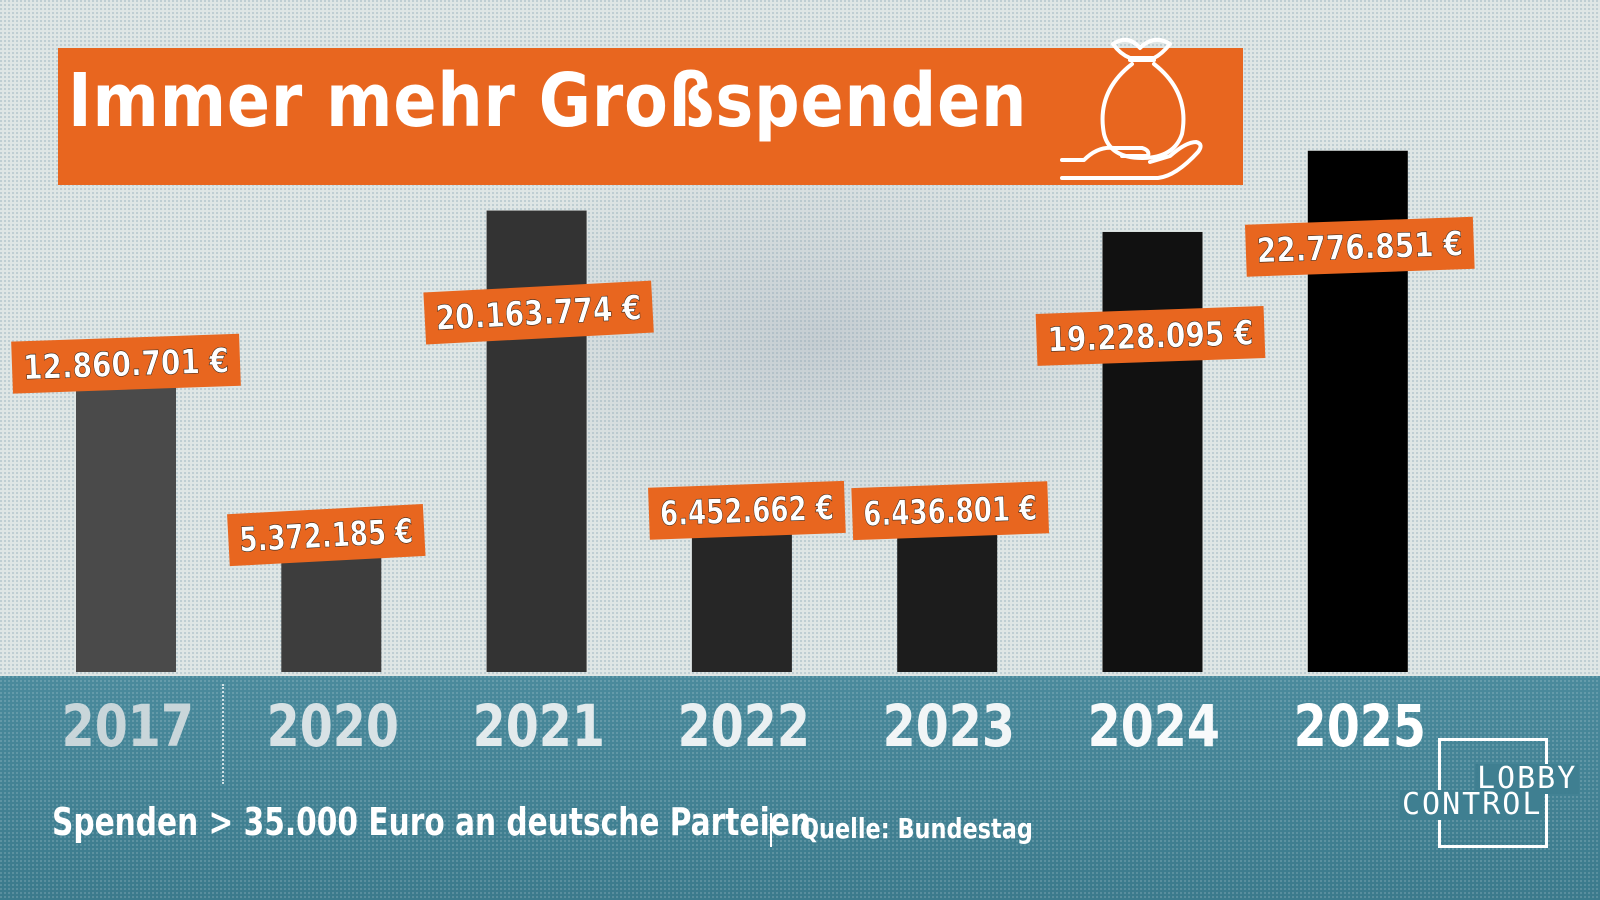 The width and height of the screenshot is (1600, 900). What do you see at coordinates (548, 101) in the screenshot?
I see `page-title: Immer mehr Großspenden` at bounding box center [548, 101].